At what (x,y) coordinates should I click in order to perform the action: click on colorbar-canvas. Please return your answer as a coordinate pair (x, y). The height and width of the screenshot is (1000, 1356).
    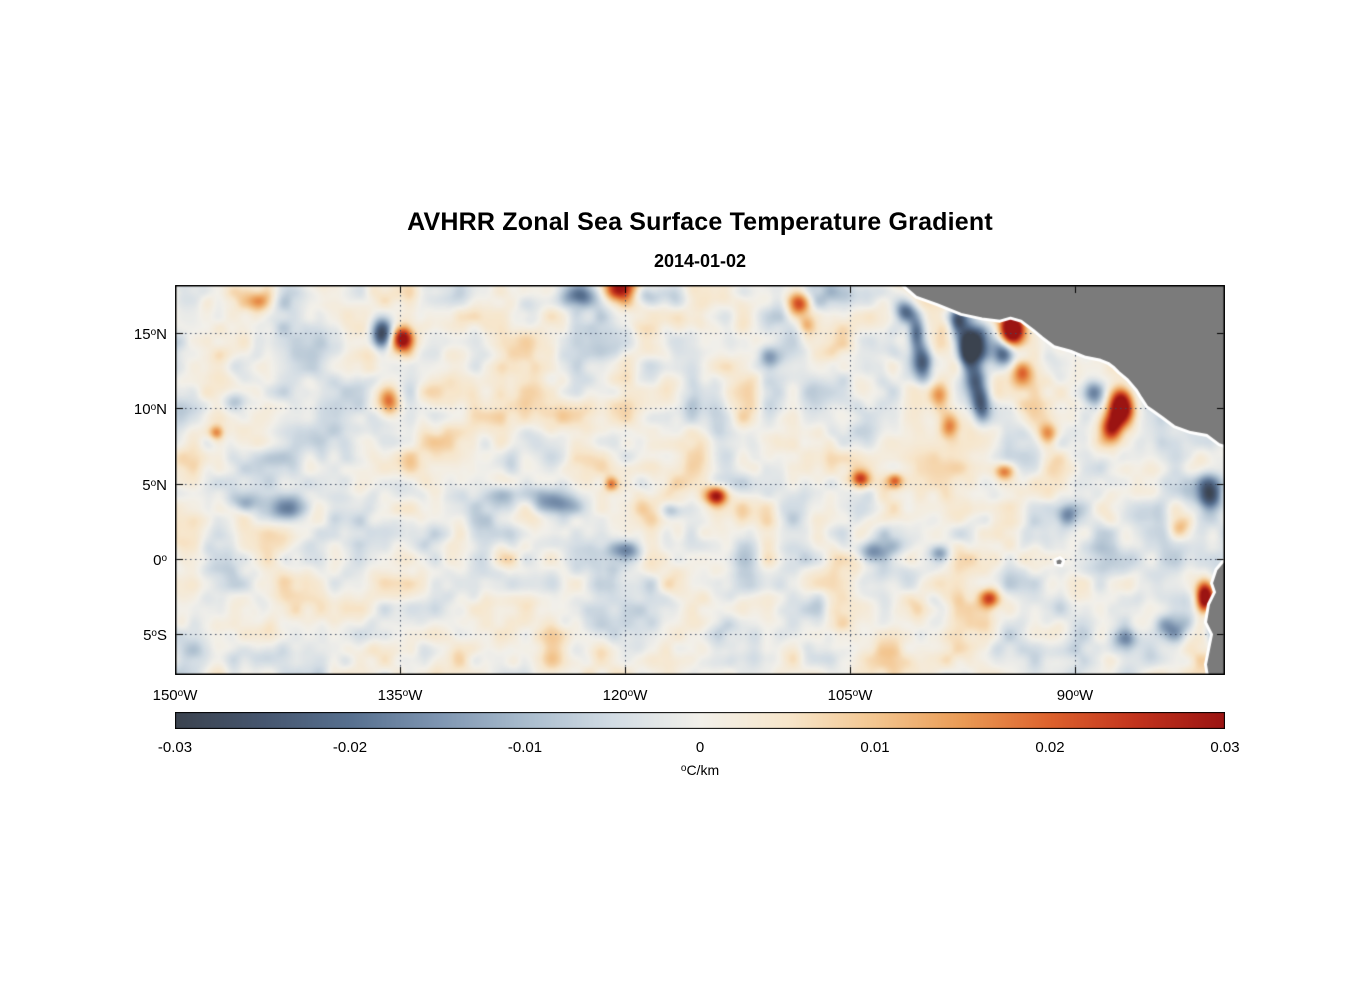
    Looking at the image, I should click on (700, 720).